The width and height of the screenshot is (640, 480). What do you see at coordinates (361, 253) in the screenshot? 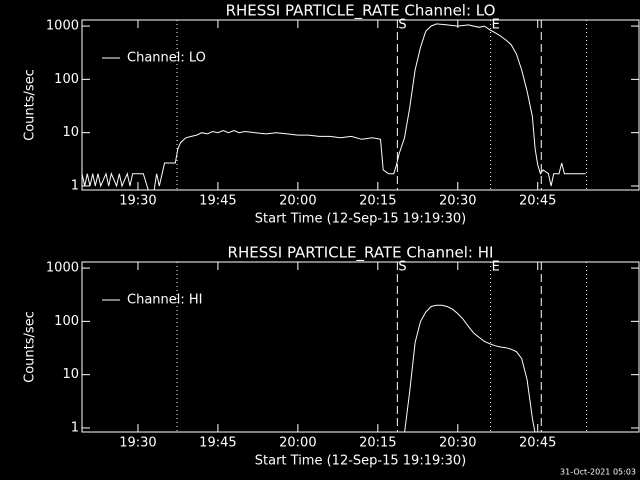
I see `chart-title: RHESSI PARTICLE_RATE Channel: HI` at bounding box center [361, 253].